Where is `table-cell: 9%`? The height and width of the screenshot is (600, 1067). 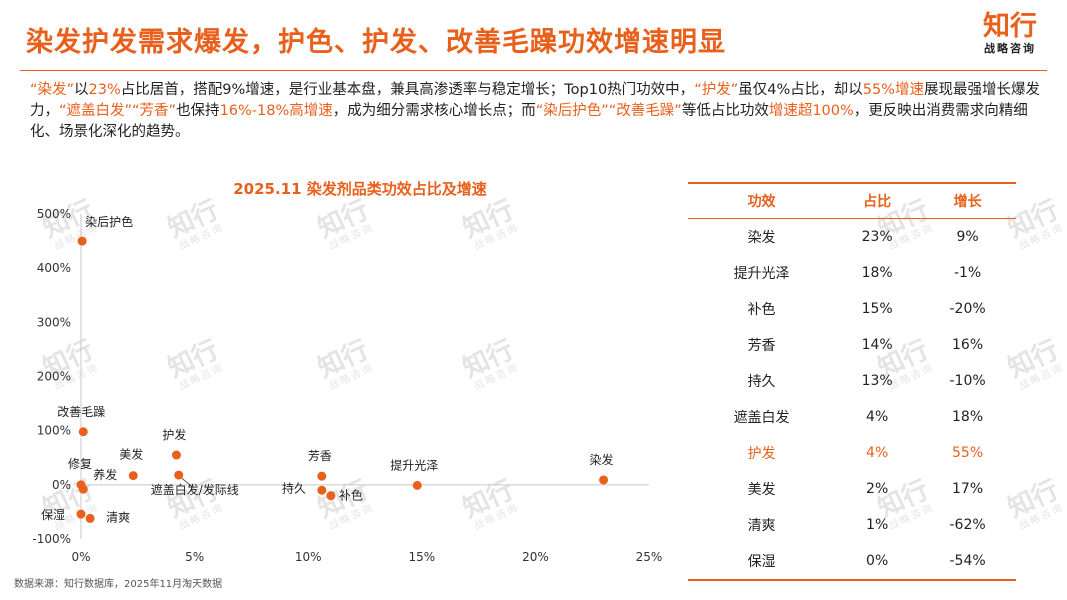 table-cell: 9% is located at coordinates (967, 237).